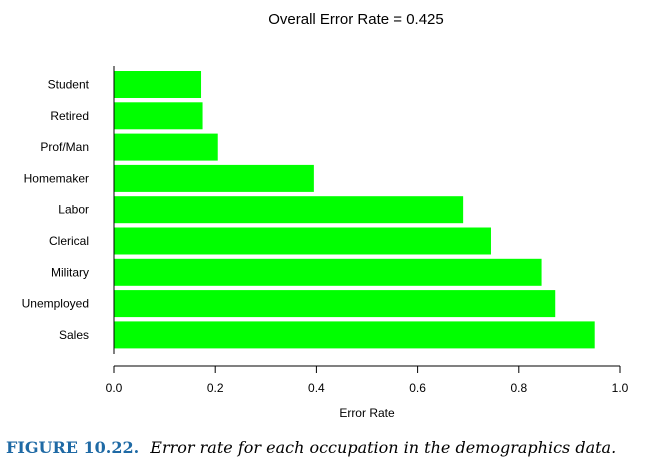 The height and width of the screenshot is (466, 660). Describe the element at coordinates (69, 85) in the screenshot. I see `y-tick-label: Student` at that location.